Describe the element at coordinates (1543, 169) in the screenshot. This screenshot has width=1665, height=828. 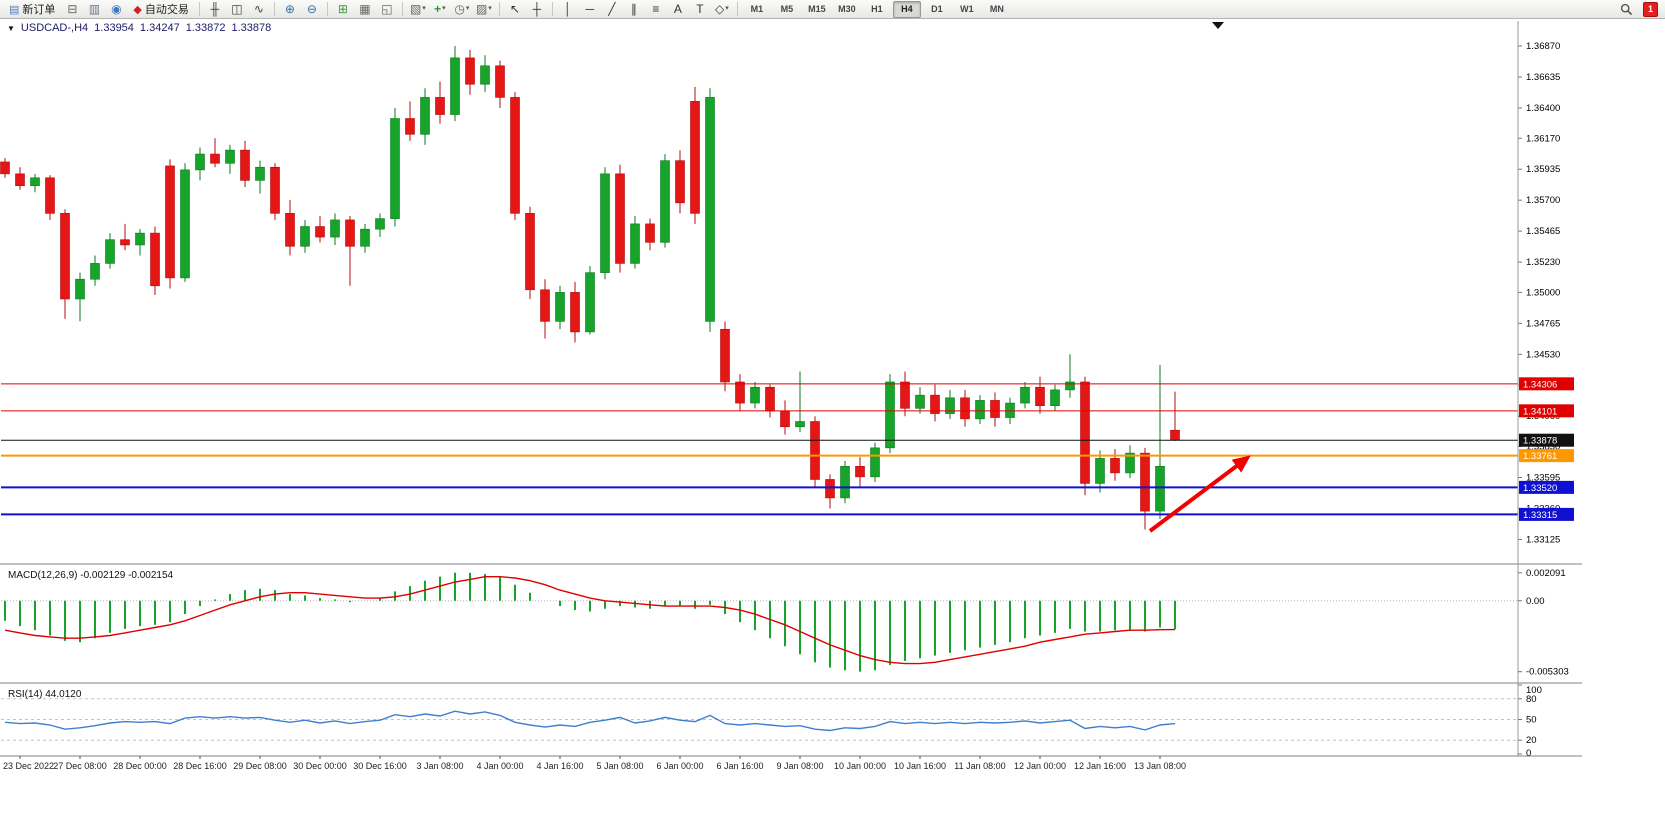
I see `svg-text: 1.35935` at that location.